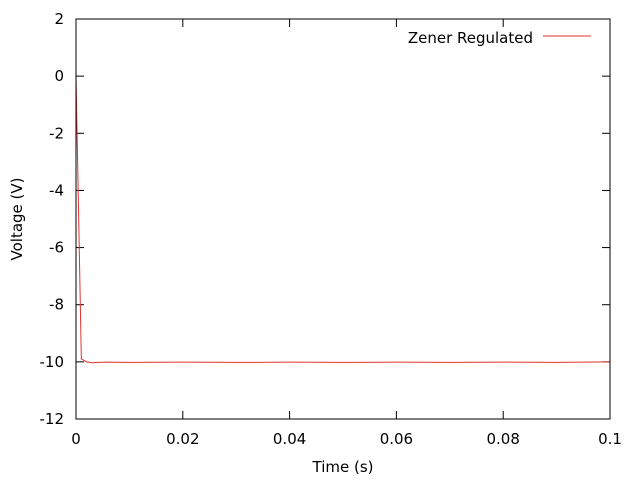 This screenshot has width=640, height=480. What do you see at coordinates (610, 439) in the screenshot?
I see `x-tick-label: 0.1` at bounding box center [610, 439].